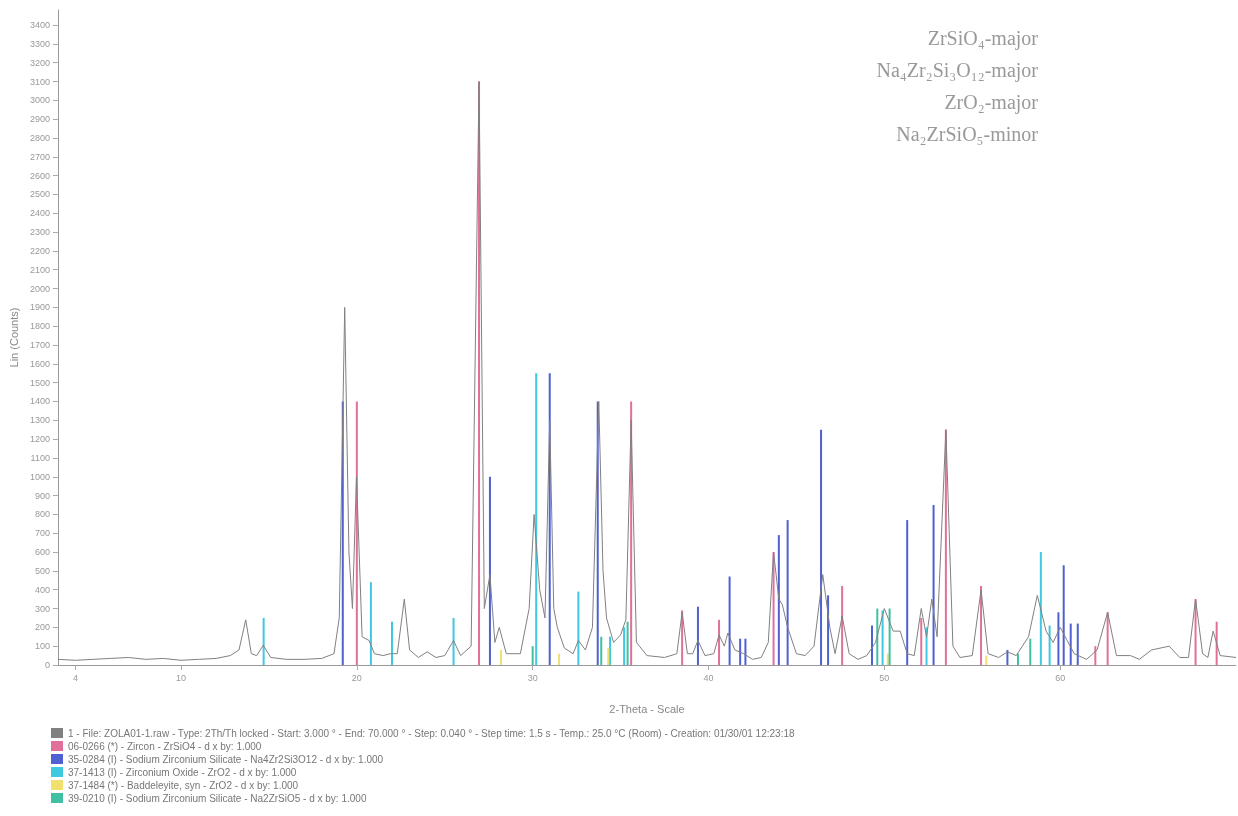 The image size is (1238, 816). What do you see at coordinates (226, 759) in the screenshot?
I see `legend-label: 35-0284 (I) - Sodium Zirconium Silicate - Na4Zr2Si3O12 - d x by: 1.000` at bounding box center [226, 759].